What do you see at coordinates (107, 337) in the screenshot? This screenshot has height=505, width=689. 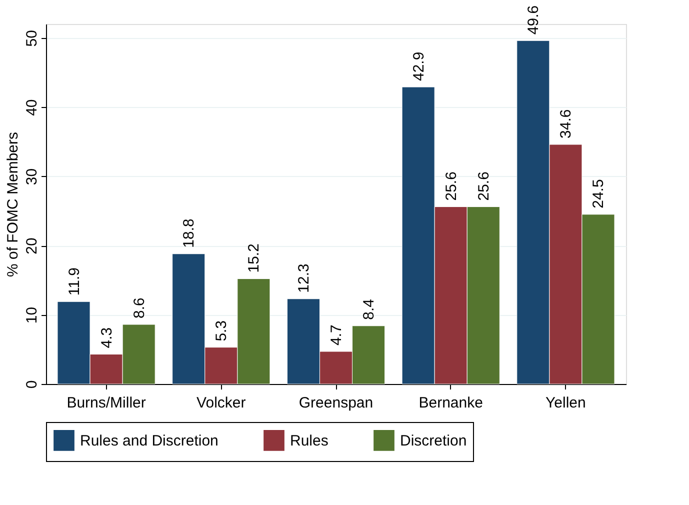 I see `data-label: 4.3` at bounding box center [107, 337].